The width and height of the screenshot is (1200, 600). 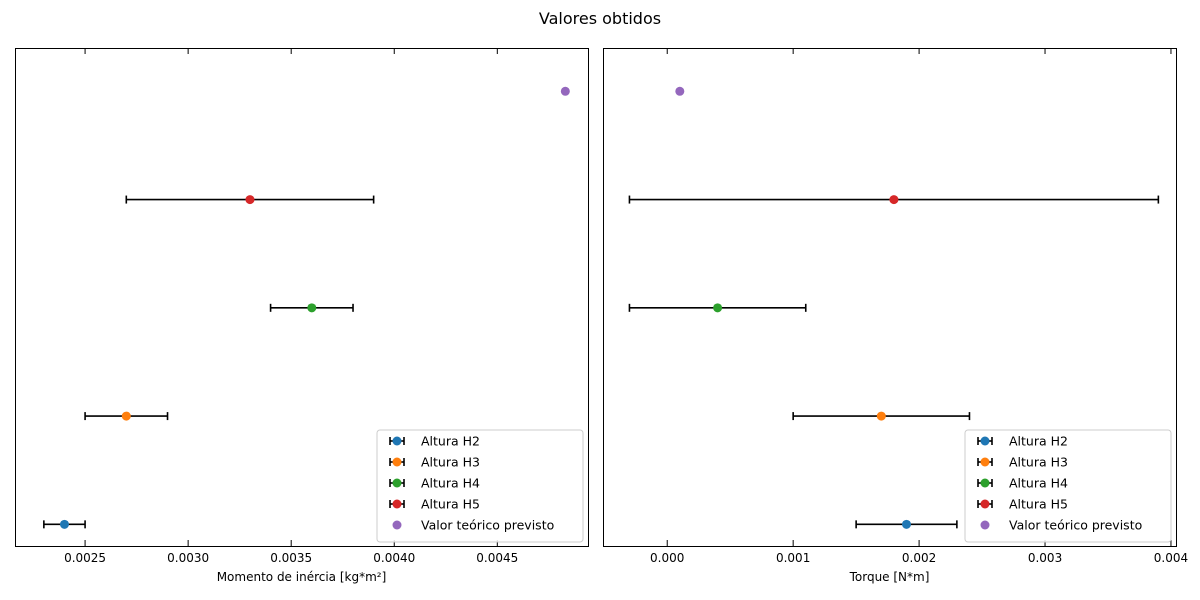 I want to click on x-axis-label: Momento de inércia [kg*m²], so click(x=302, y=577).